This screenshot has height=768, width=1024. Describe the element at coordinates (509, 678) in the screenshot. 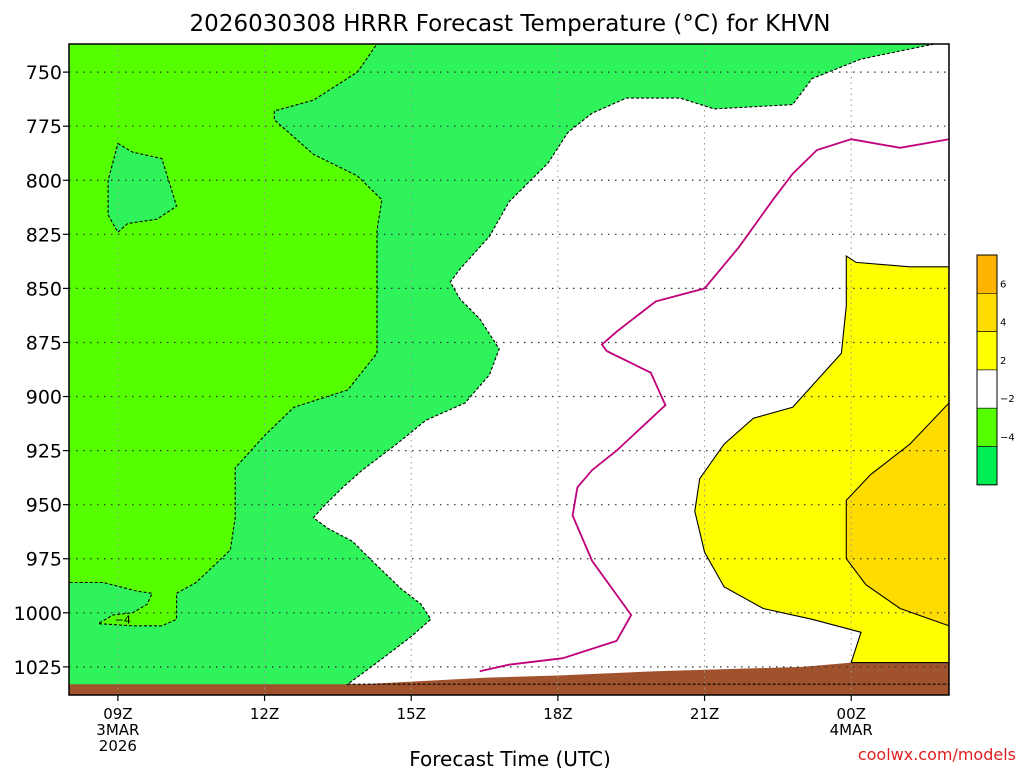

I see `ground-terrain` at that location.